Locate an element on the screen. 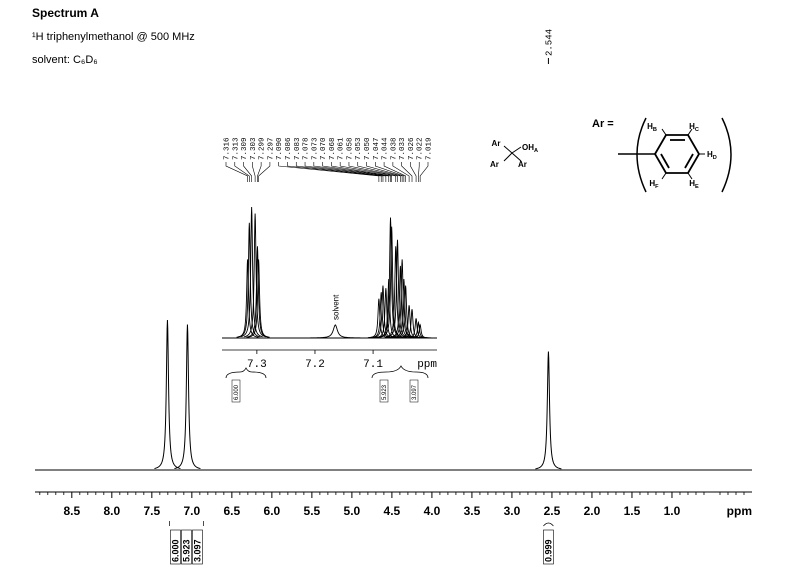  inset-peak-label: 7.303 is located at coordinates (254, 148).